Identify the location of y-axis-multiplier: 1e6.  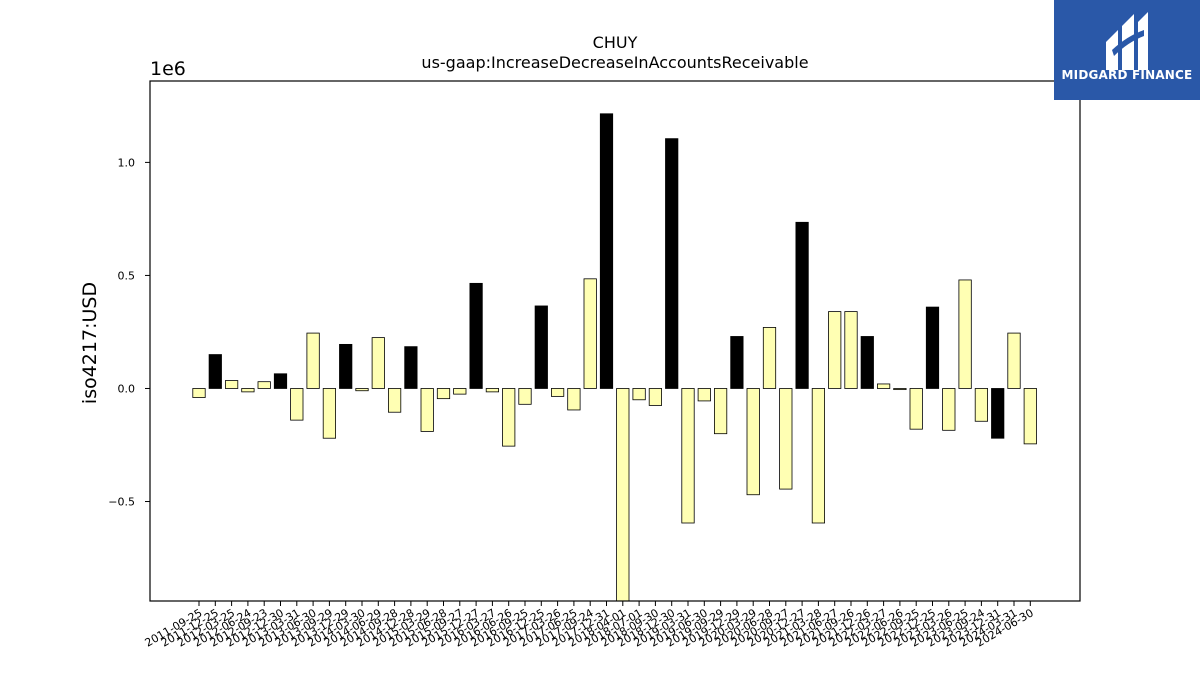
(168, 69).